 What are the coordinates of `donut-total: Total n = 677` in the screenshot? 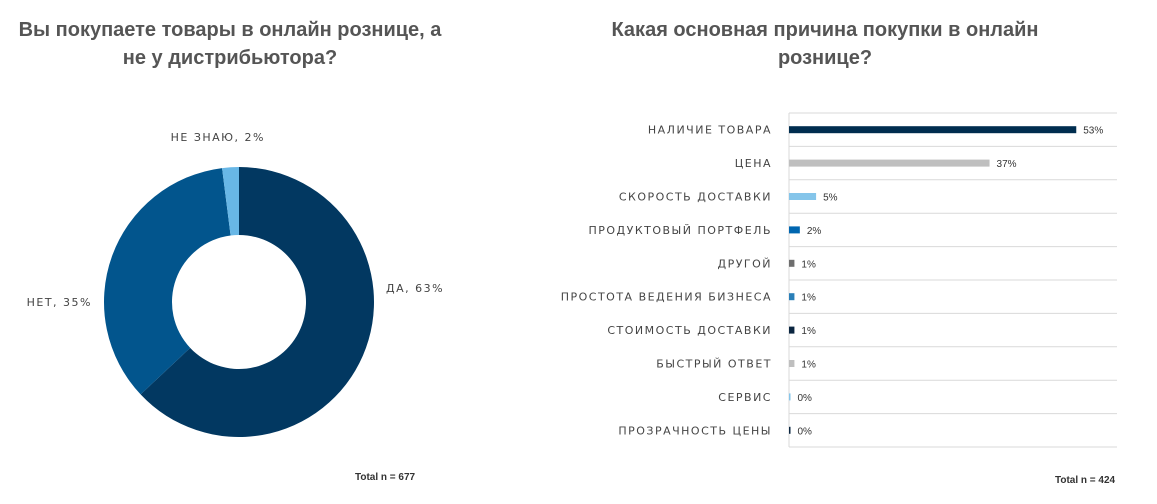 It's located at (385, 477).